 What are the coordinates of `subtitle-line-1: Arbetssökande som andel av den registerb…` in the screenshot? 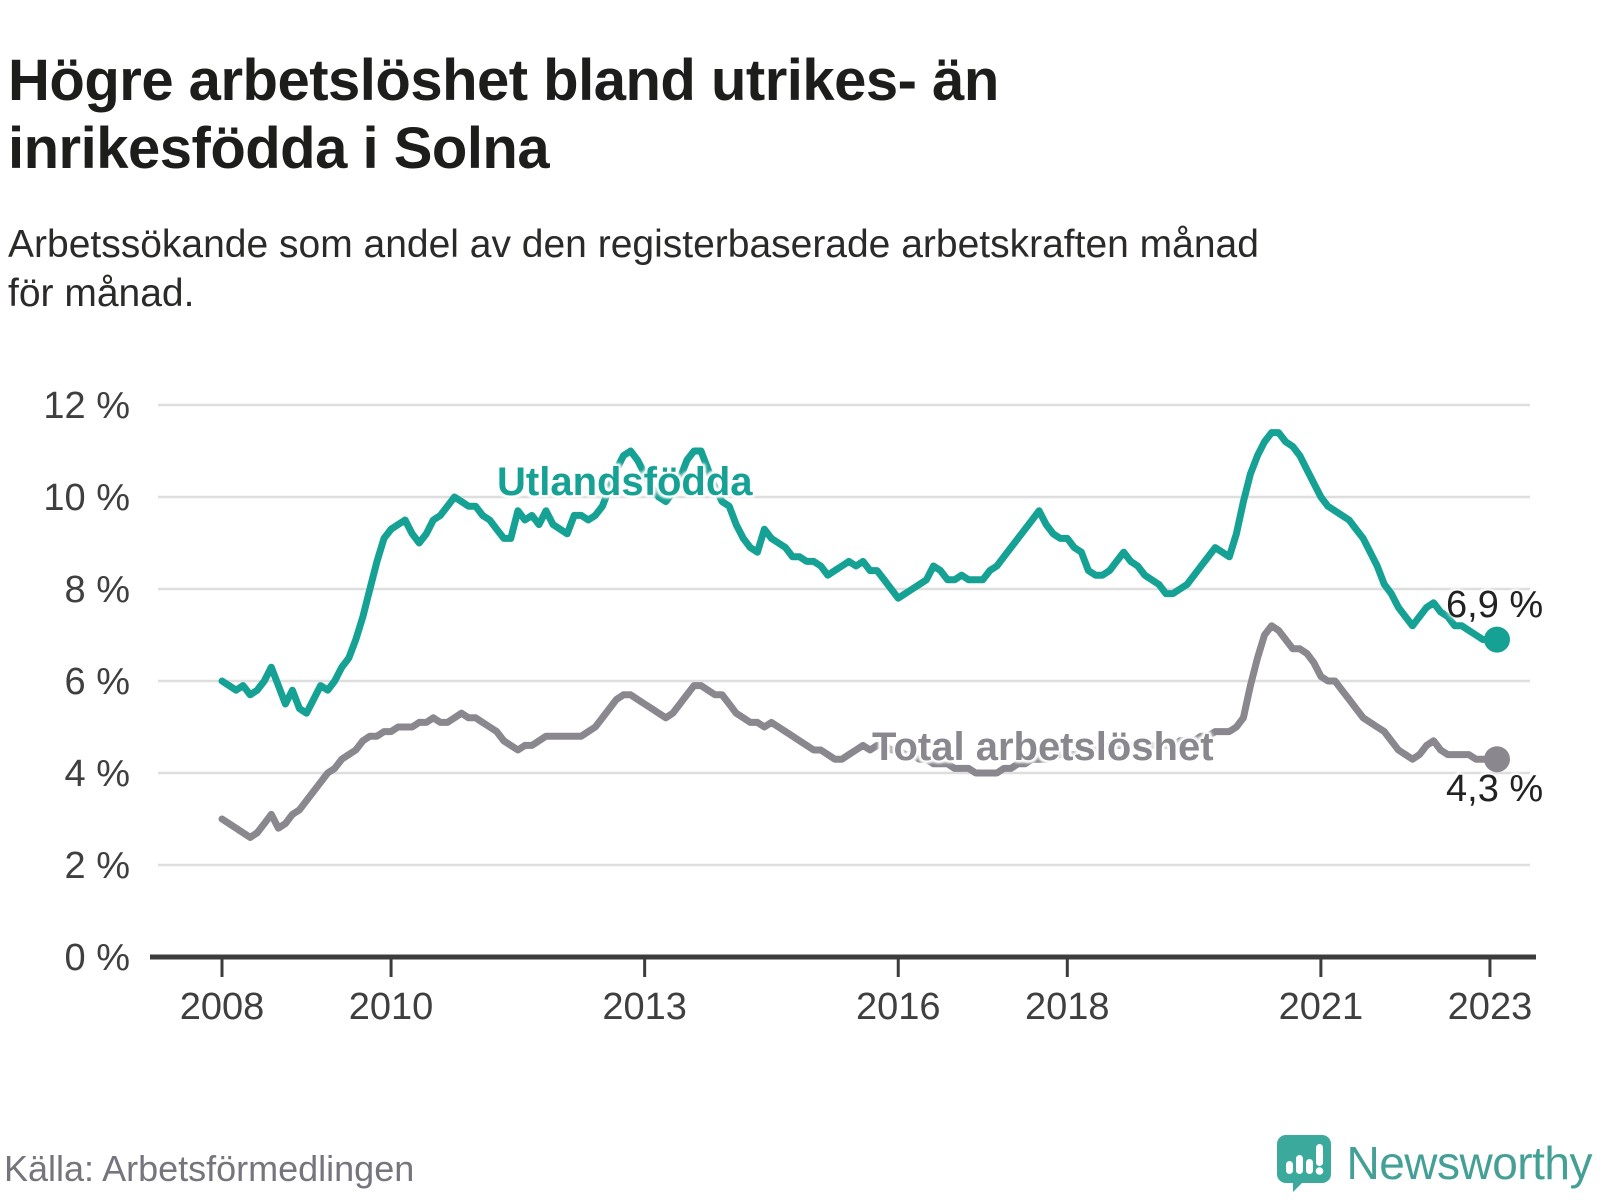 It's located at (633, 244).